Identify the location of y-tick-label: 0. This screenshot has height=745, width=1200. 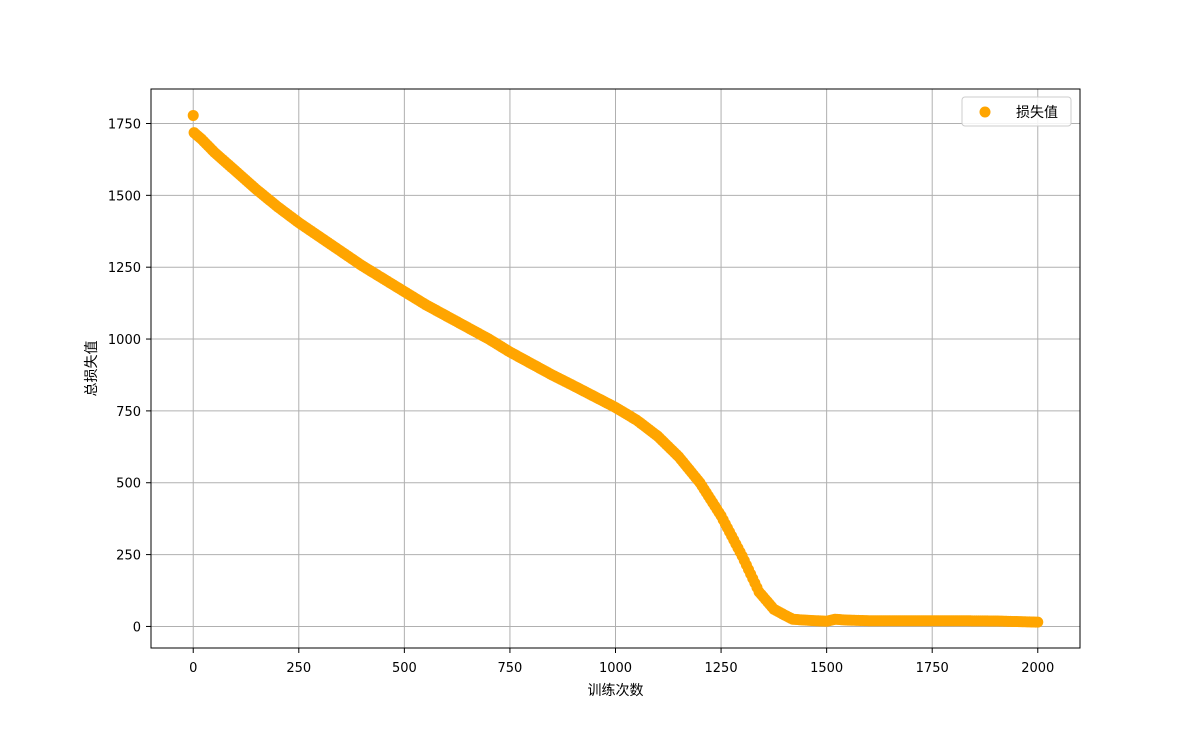
(137, 627).